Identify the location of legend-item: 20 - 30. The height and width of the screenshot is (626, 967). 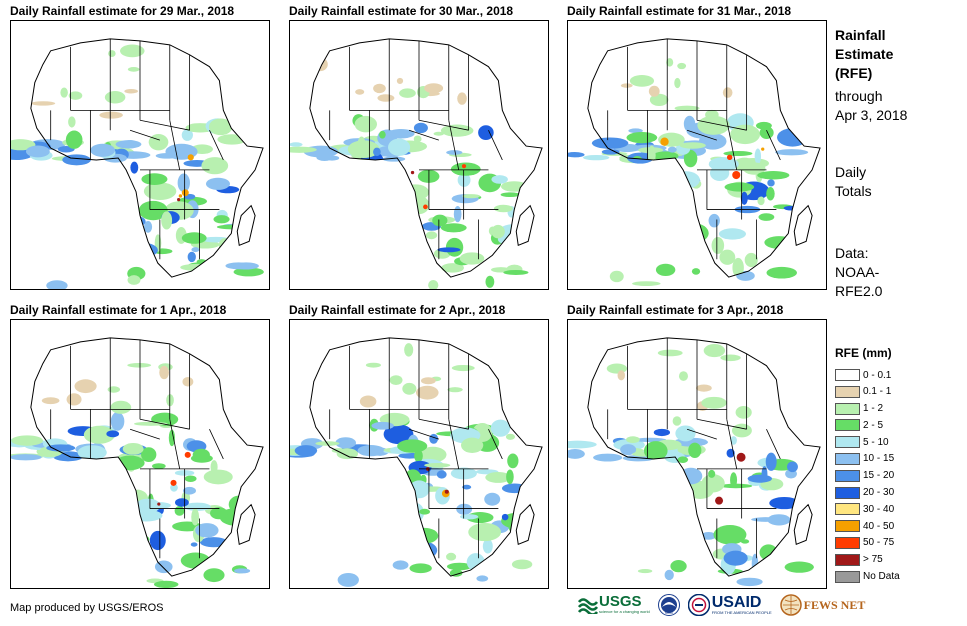
(867, 493).